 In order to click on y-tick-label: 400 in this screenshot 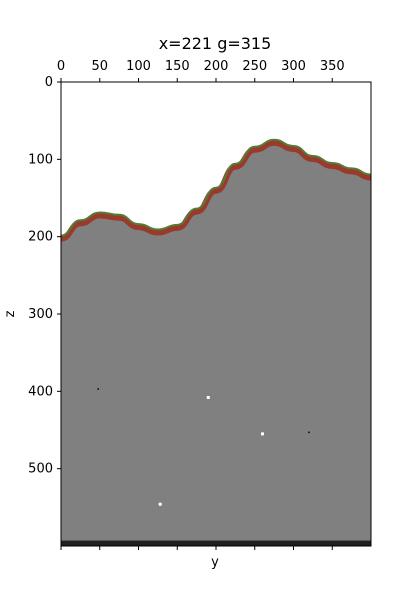, I will do `click(40, 391)`.